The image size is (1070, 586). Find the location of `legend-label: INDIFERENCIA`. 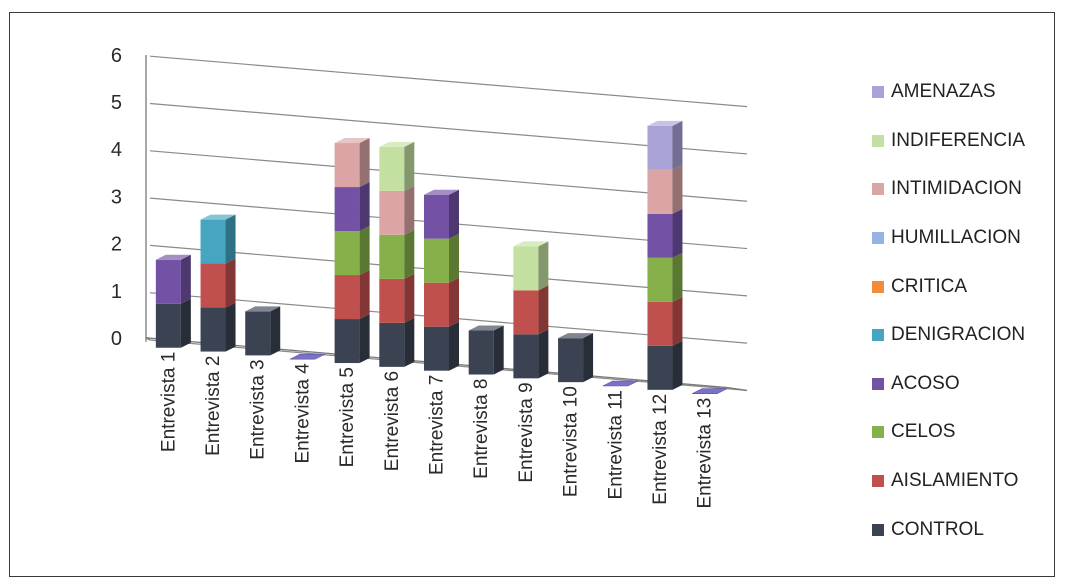

legend-label: INDIFERENCIA is located at coordinates (958, 140).